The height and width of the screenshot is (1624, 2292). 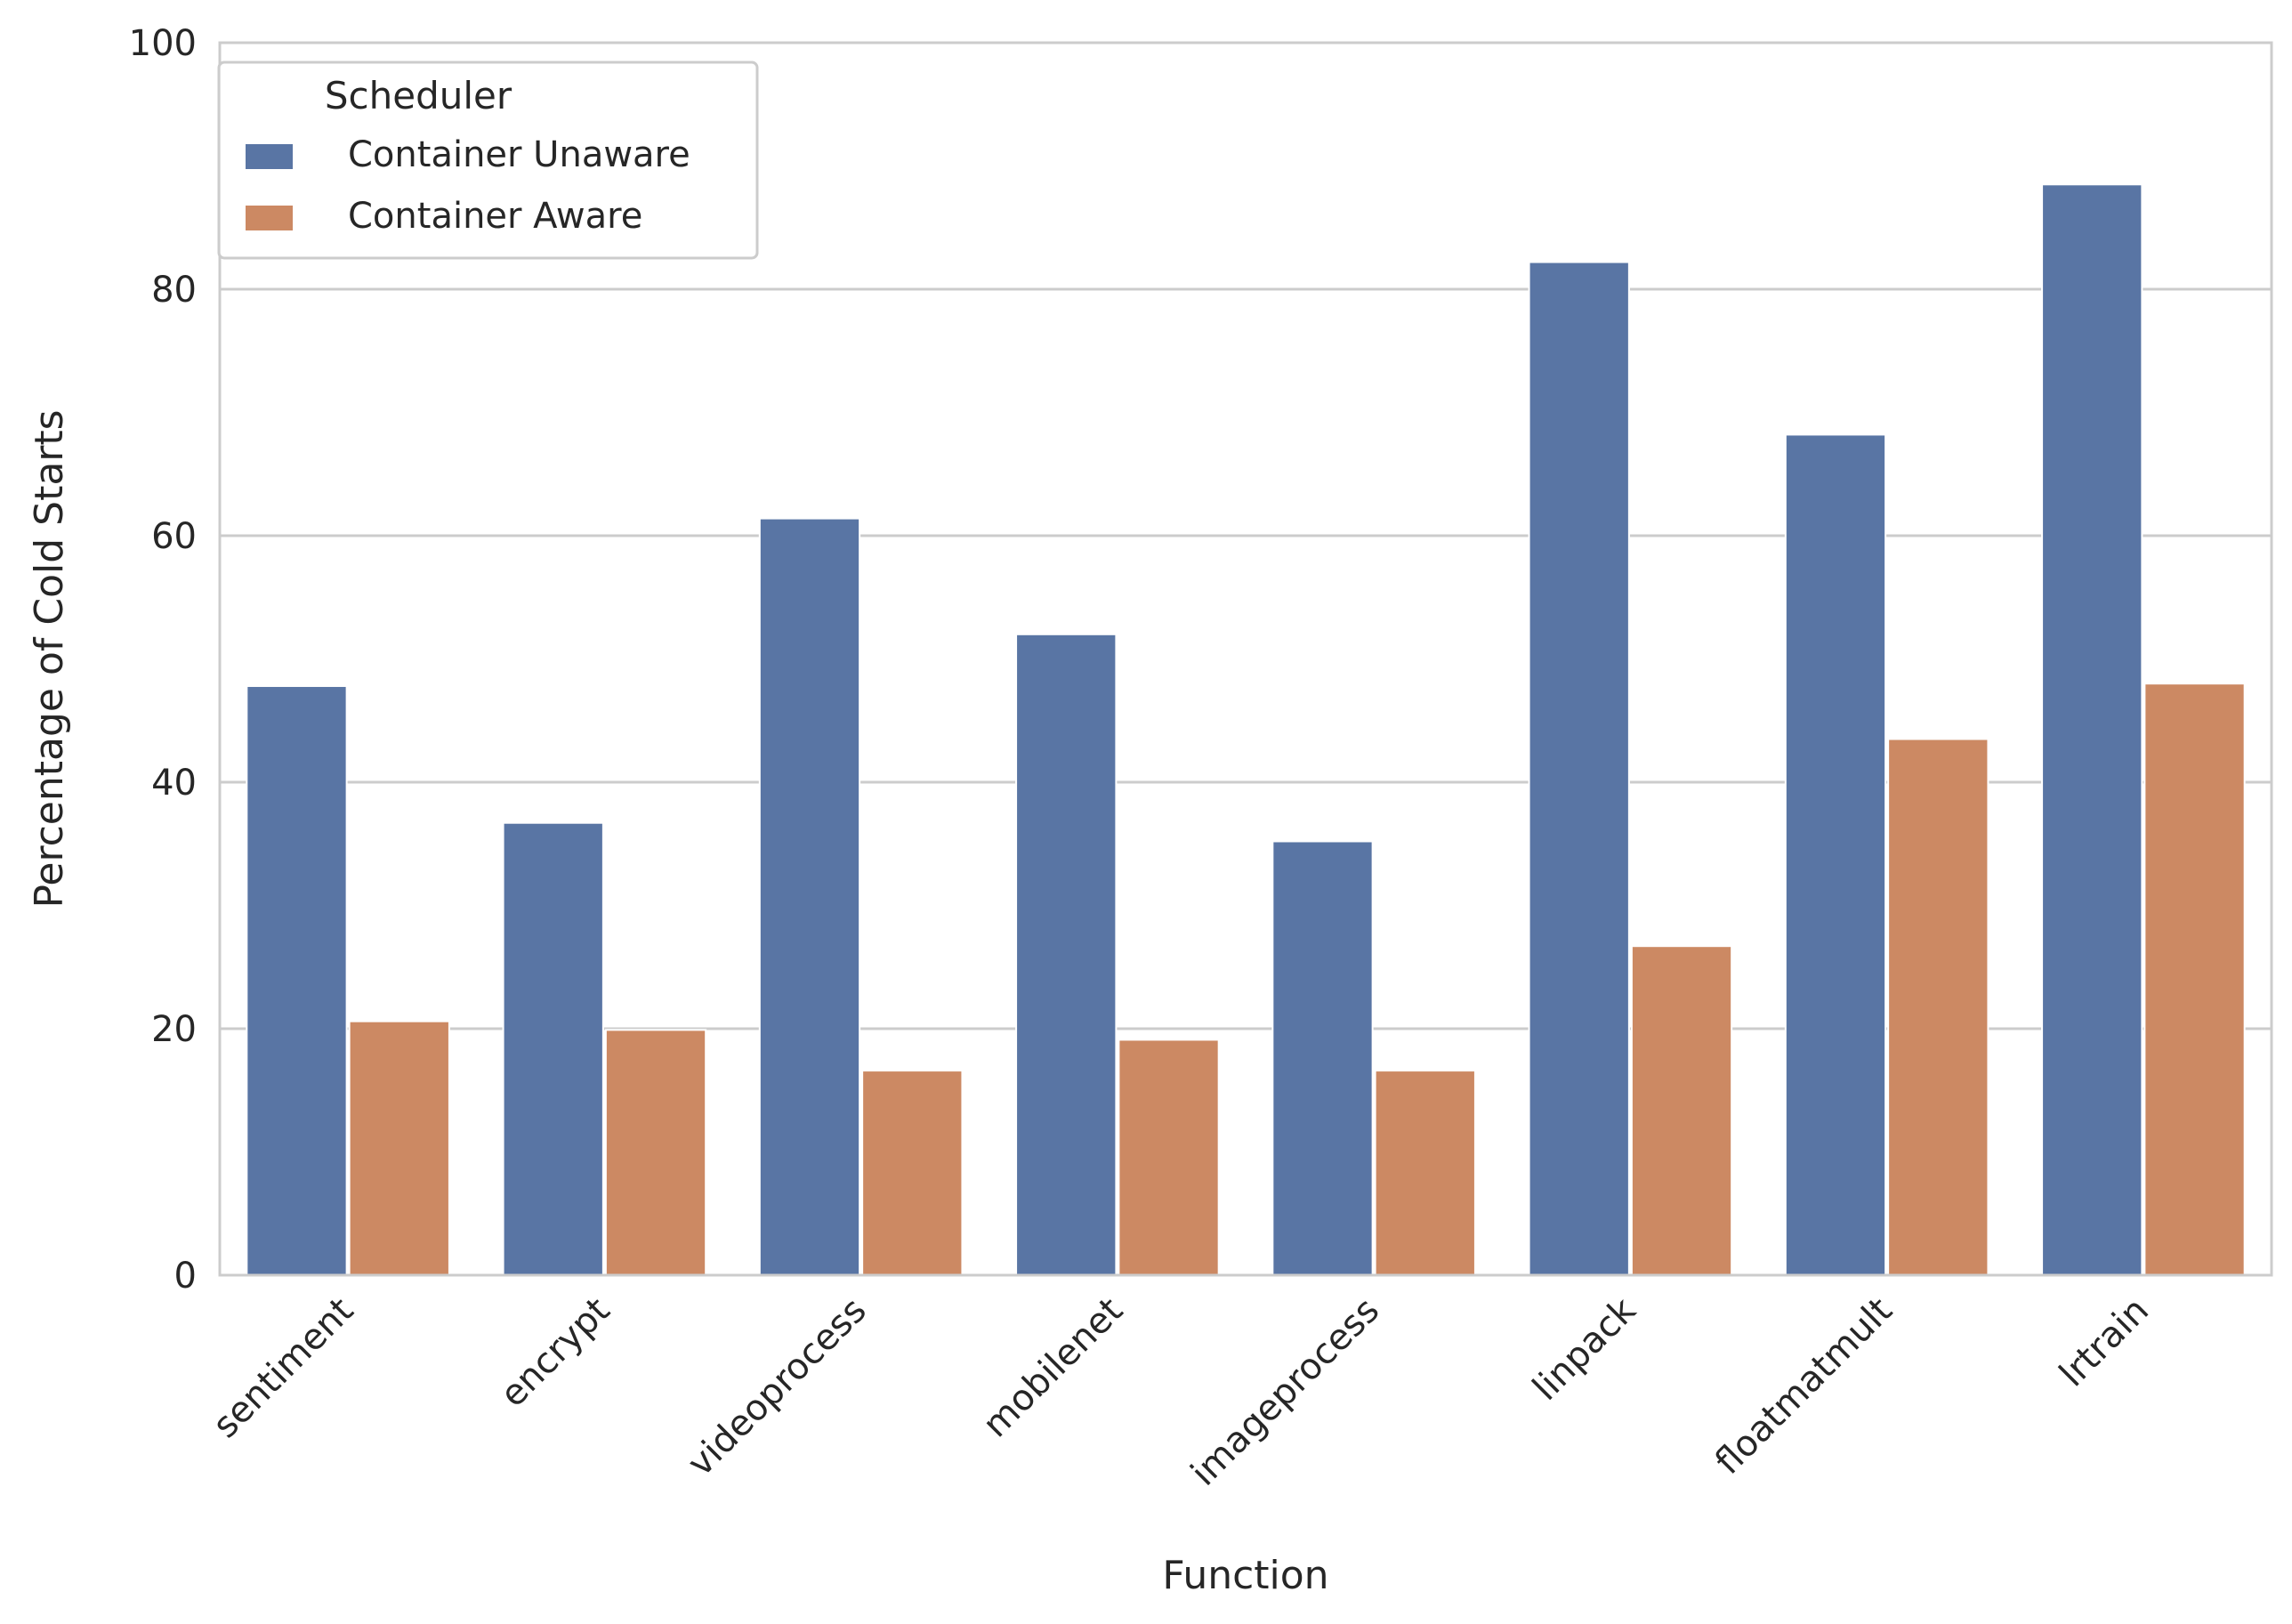 What do you see at coordinates (555, 1353) in the screenshot?
I see `x-tick-label: encrypt` at bounding box center [555, 1353].